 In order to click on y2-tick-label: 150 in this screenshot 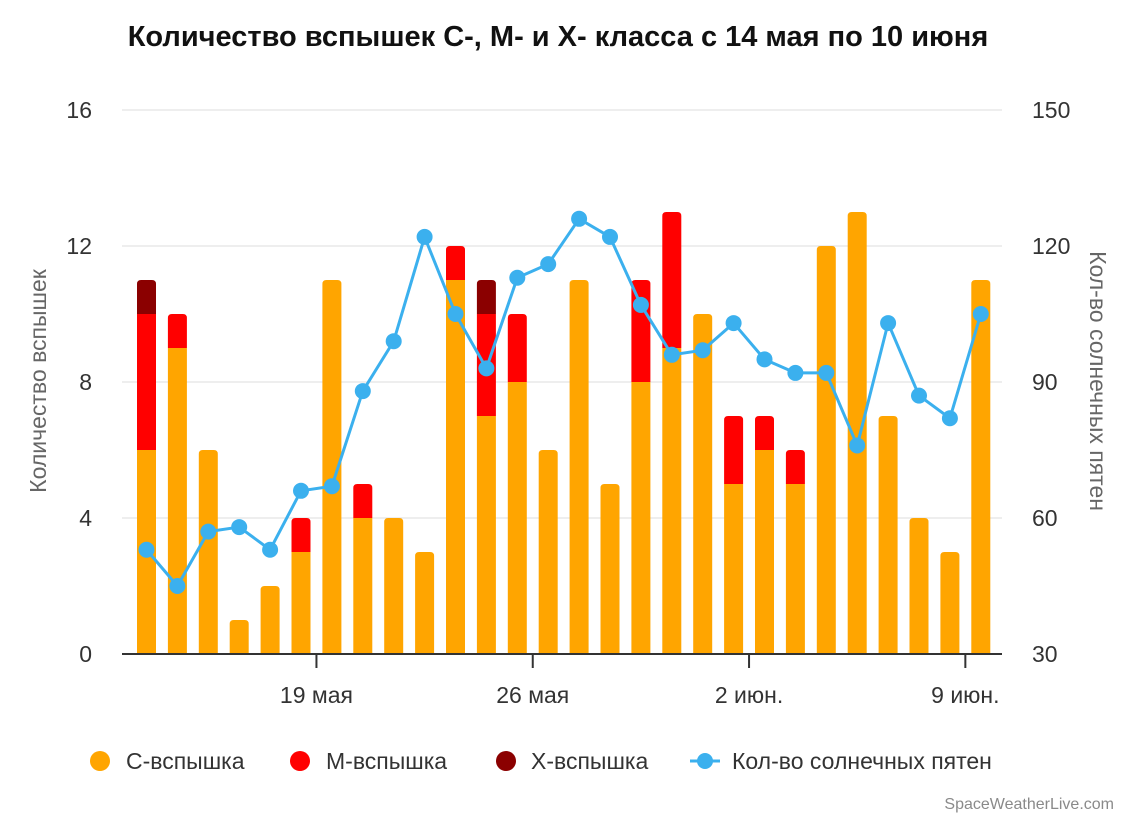, I will do `click(1051, 110)`.